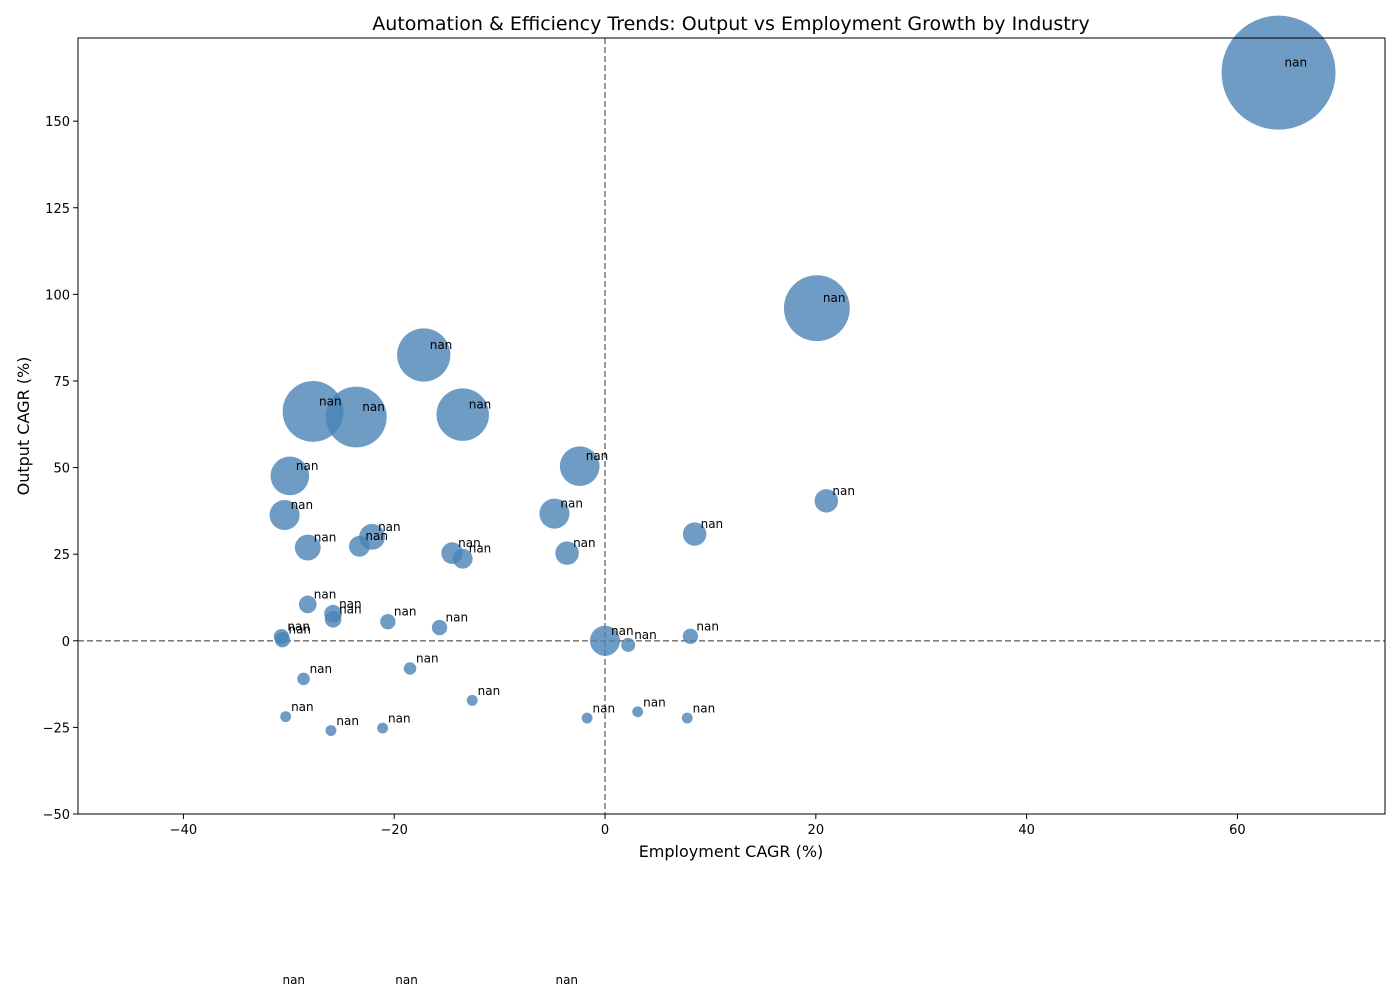 The height and width of the screenshot is (1000, 1400). Describe the element at coordinates (605, 830) in the screenshot. I see `x-tick-label: 0` at that location.